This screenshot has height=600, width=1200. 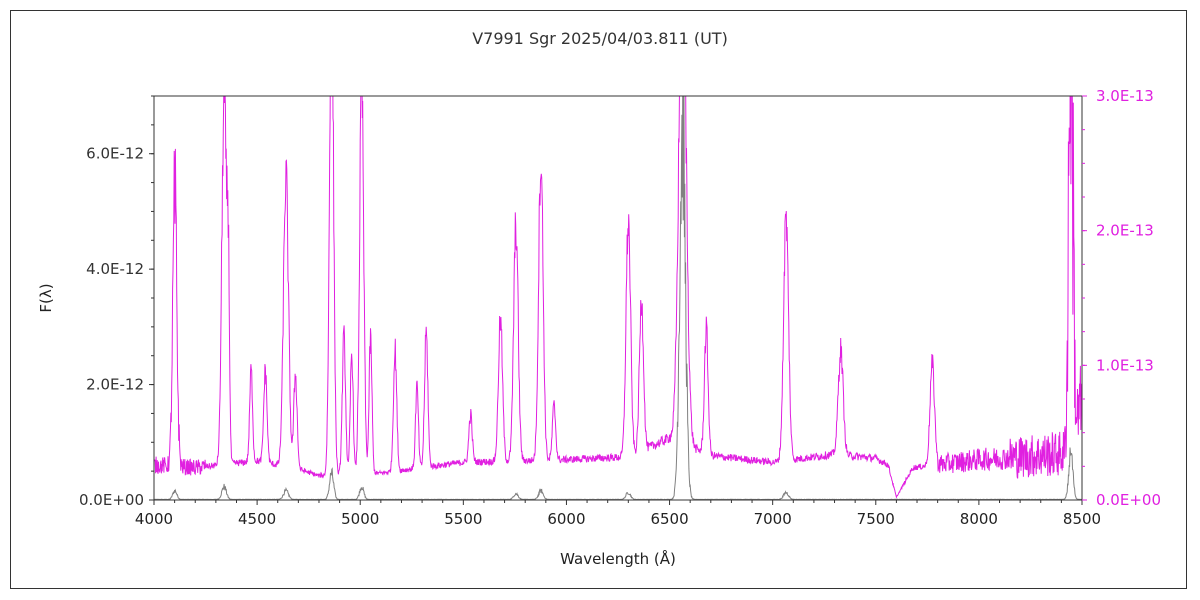 I want to click on x-axis-label: Wavelength (Å), so click(x=618, y=558).